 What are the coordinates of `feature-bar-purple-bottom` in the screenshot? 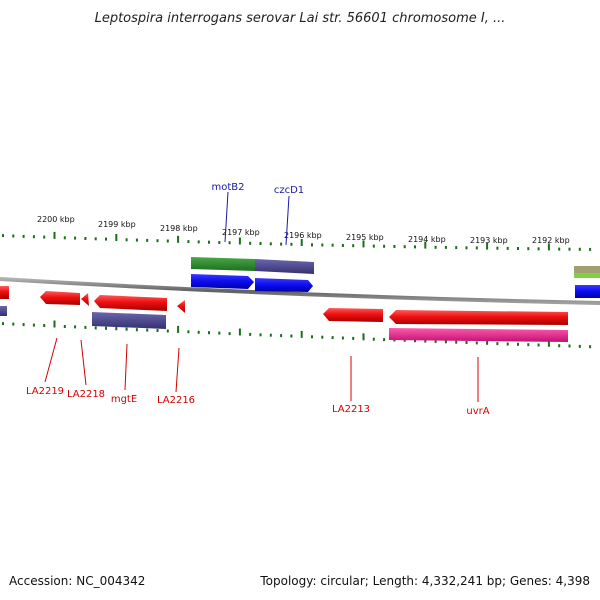 It's located at (129, 320).